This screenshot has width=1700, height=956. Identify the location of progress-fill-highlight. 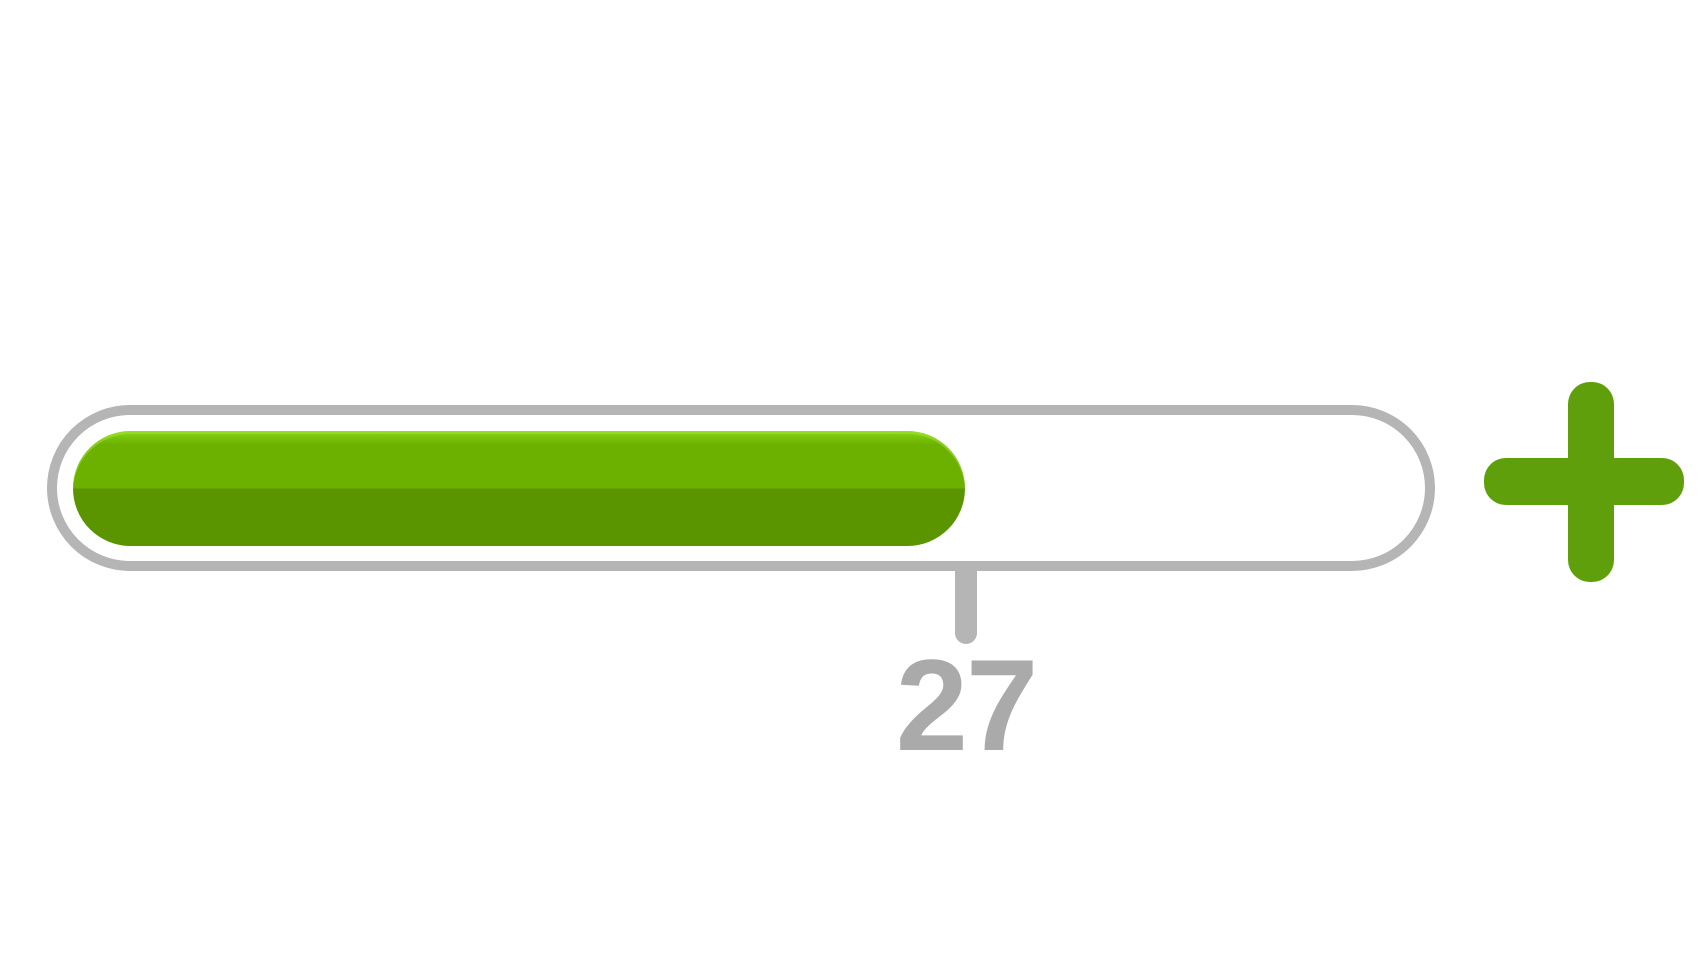
(519, 488).